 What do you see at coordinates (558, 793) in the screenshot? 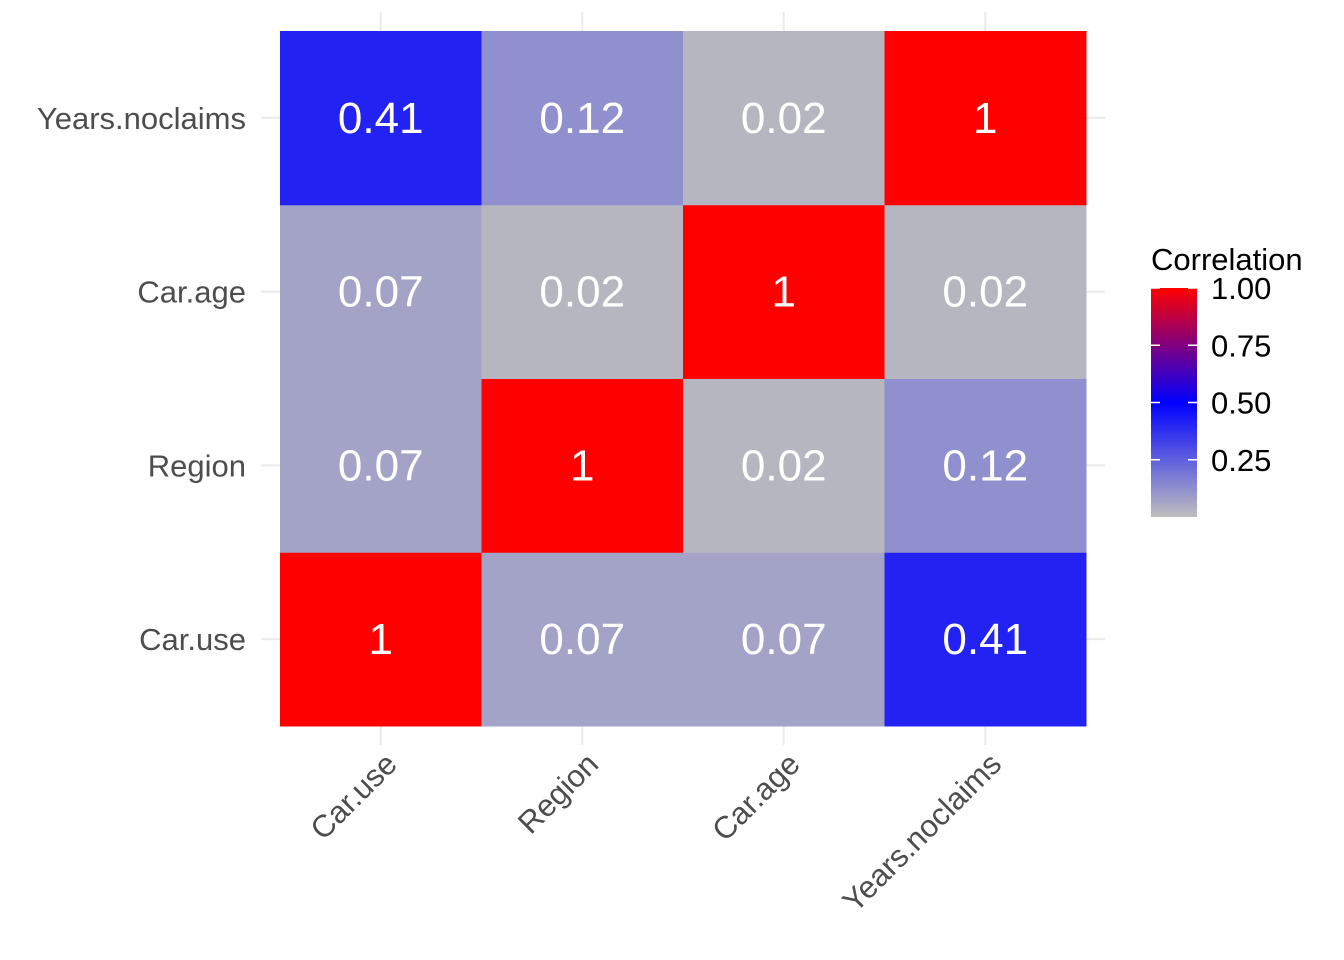
I see `x-tick-label: Region` at bounding box center [558, 793].